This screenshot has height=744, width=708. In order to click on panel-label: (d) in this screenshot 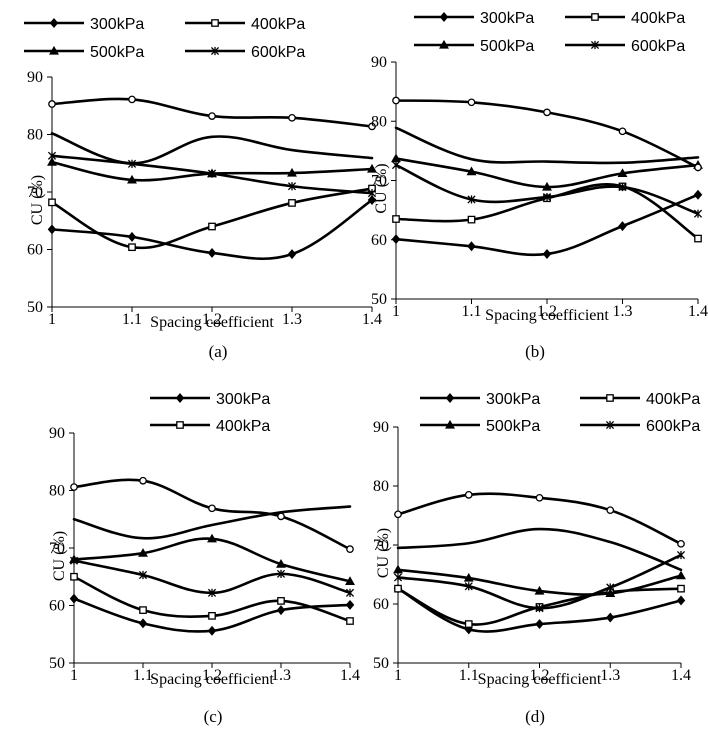, I will do `click(535, 716)`.